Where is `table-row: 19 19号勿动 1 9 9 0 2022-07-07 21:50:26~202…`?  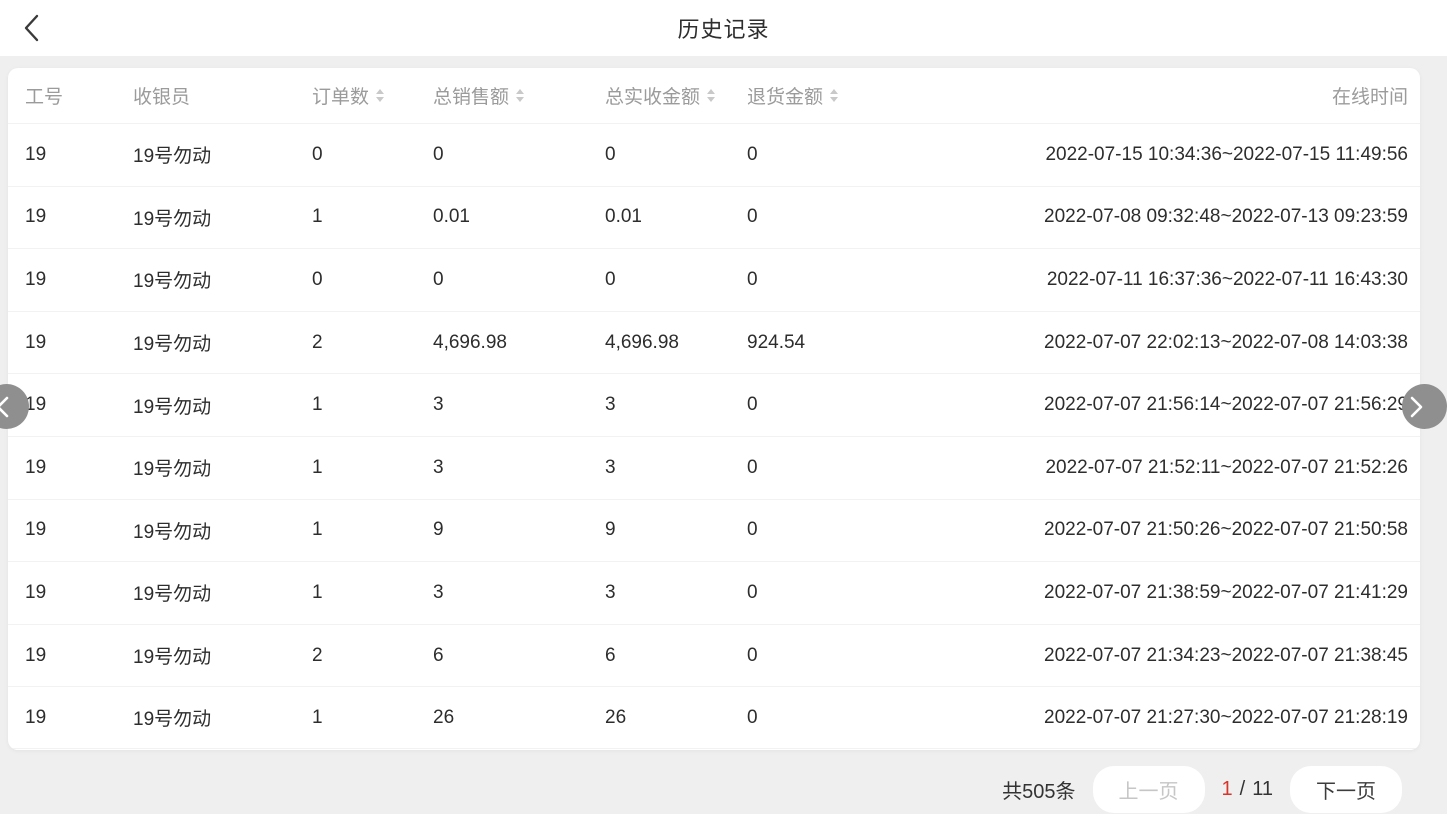
table-row: 19 19号勿动 1 9 9 0 2022-07-07 21:50:26~202… is located at coordinates (714, 530).